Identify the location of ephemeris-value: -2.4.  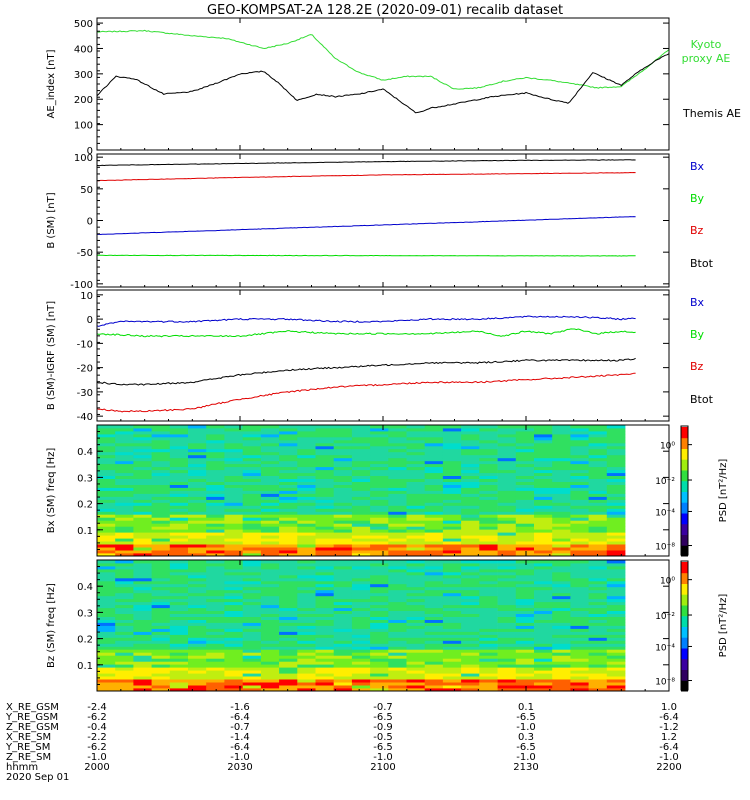
(97, 707).